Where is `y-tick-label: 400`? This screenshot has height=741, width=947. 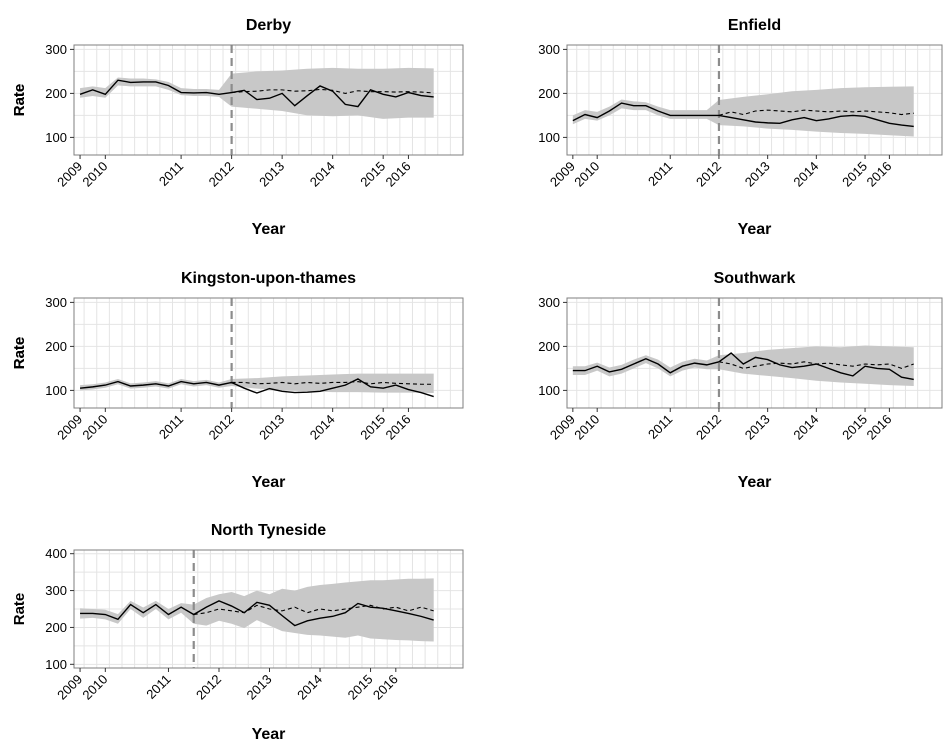 y-tick-label: 400 is located at coordinates (56, 553).